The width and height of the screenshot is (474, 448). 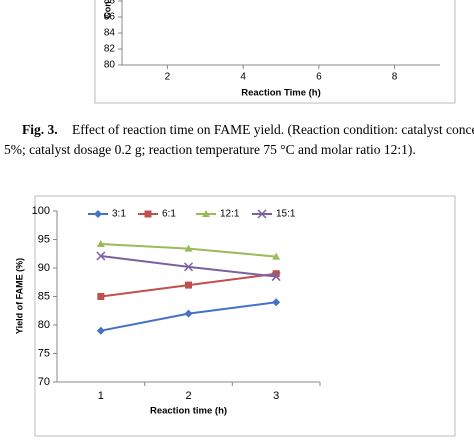 I want to click on legend-label: 12:1, so click(x=230, y=214).